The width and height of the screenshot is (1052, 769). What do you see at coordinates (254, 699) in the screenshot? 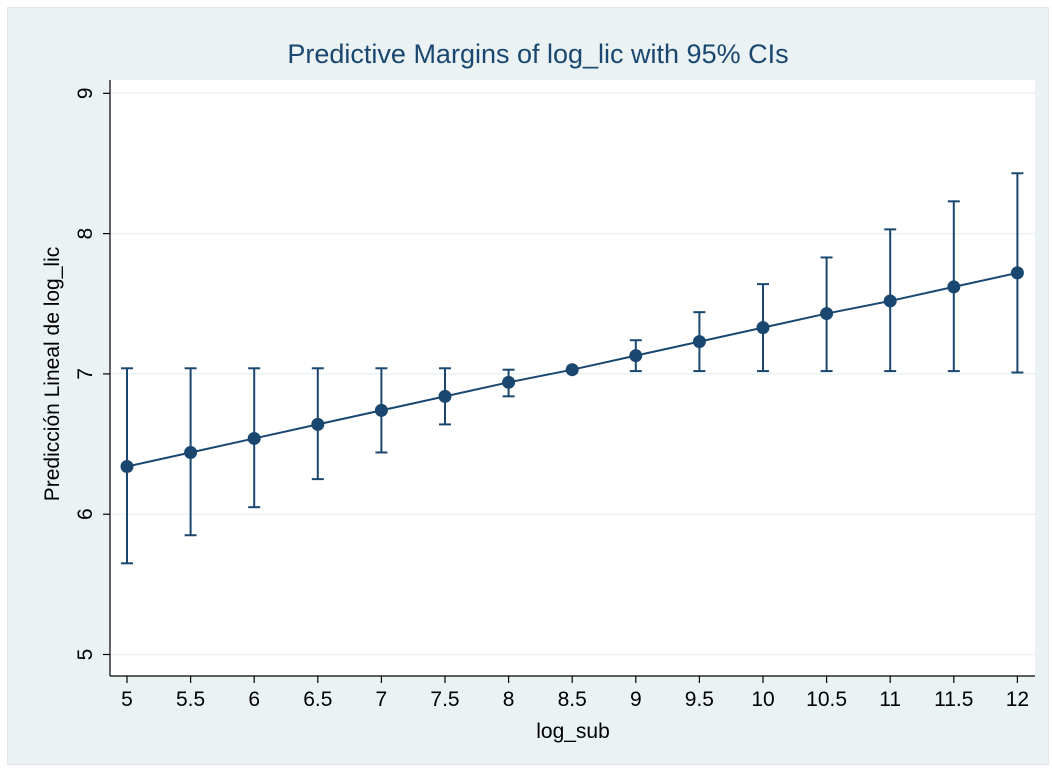
I see `x-tick-label-2: 6` at bounding box center [254, 699].